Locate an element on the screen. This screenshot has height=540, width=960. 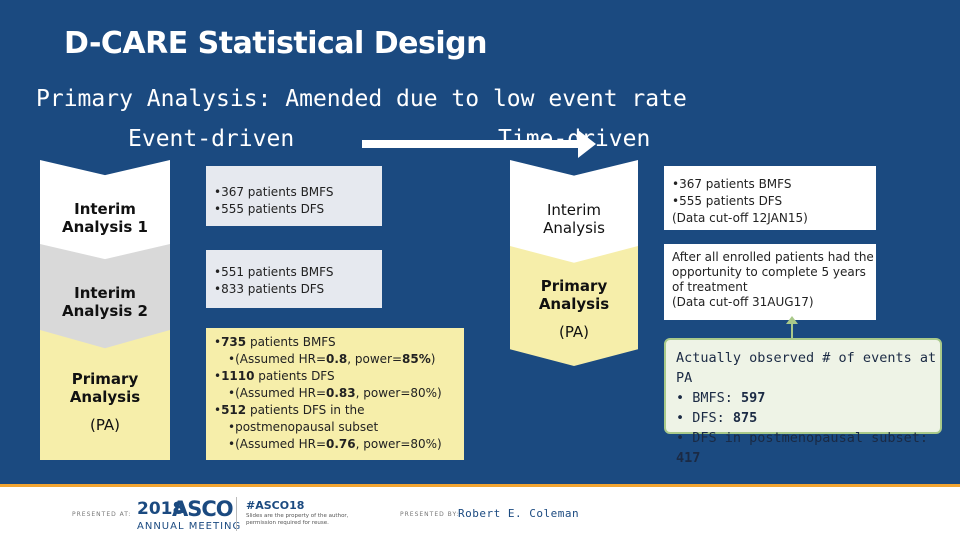
presenter-name: Robert E. Coleman is located at coordinates (519, 513).